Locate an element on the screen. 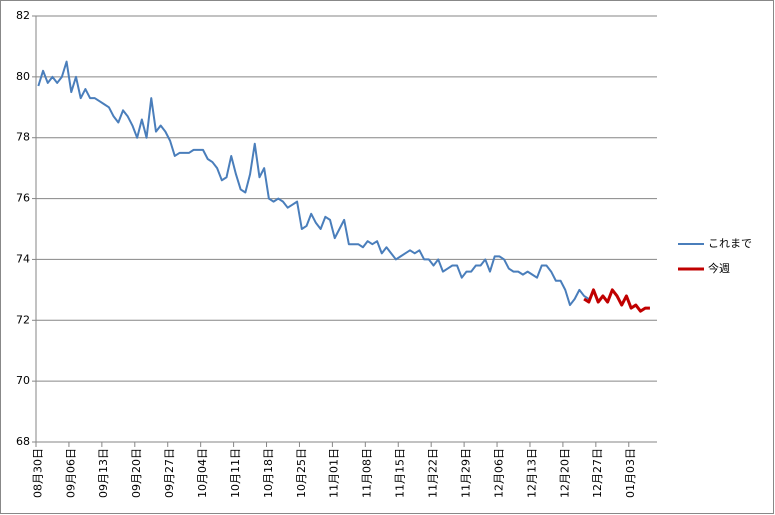 Image resolution: width=775 pixels, height=515 pixels. x-tick-label: 11月29日 is located at coordinates (465, 473).